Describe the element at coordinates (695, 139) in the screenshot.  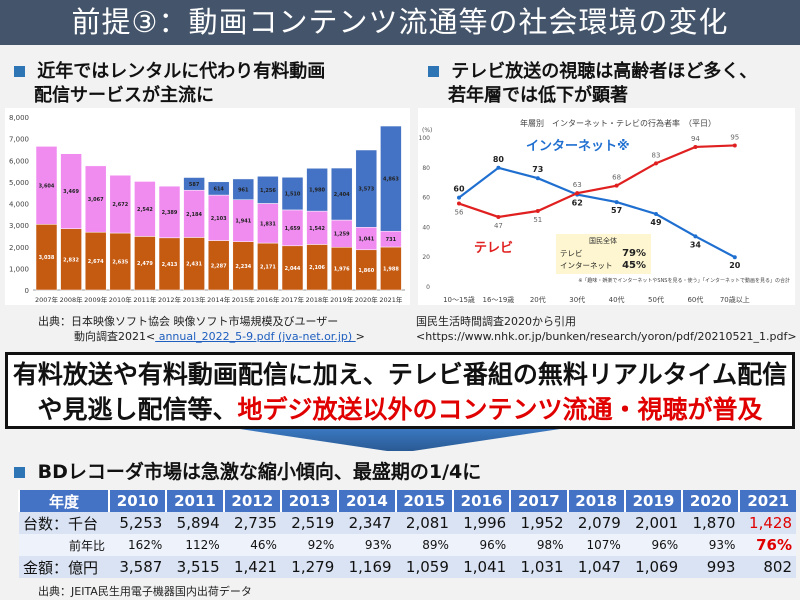
I see `data-label: 94` at that location.